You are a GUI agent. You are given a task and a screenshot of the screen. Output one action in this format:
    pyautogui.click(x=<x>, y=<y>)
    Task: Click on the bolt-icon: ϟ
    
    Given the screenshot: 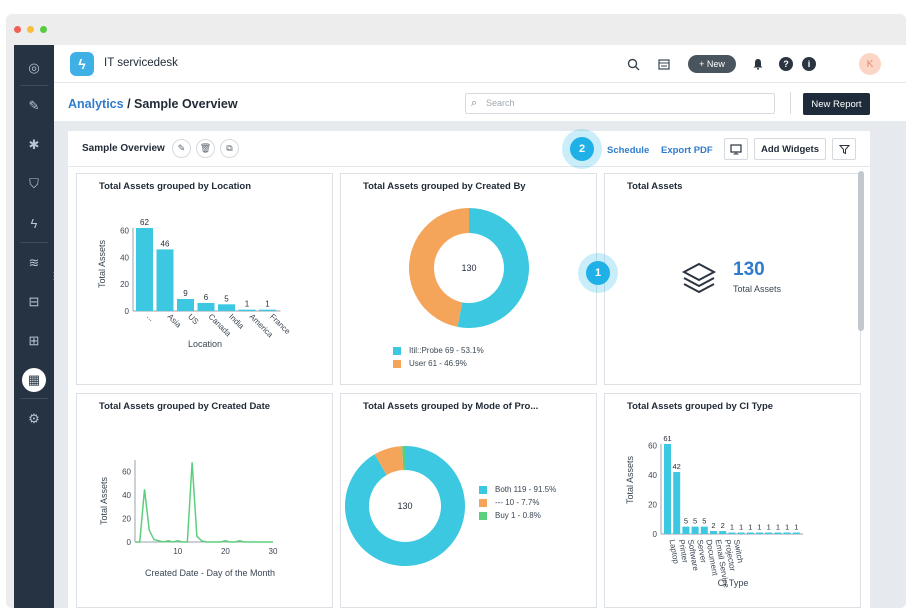 What is the action you would take?
    pyautogui.click(x=34, y=223)
    